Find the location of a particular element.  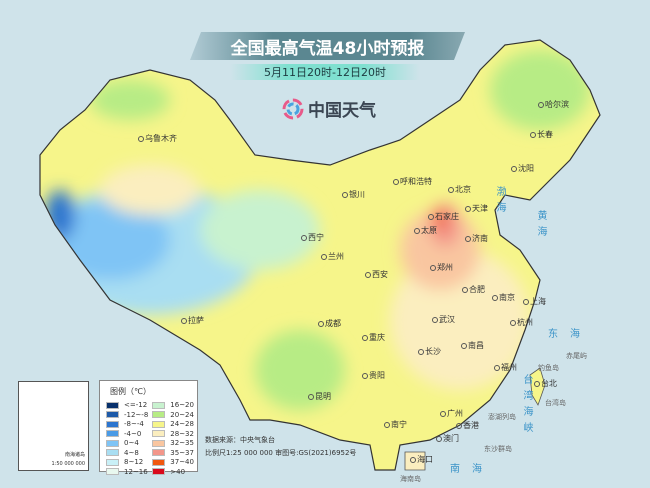

legend-label: 35~37 is located at coordinates (182, 452).